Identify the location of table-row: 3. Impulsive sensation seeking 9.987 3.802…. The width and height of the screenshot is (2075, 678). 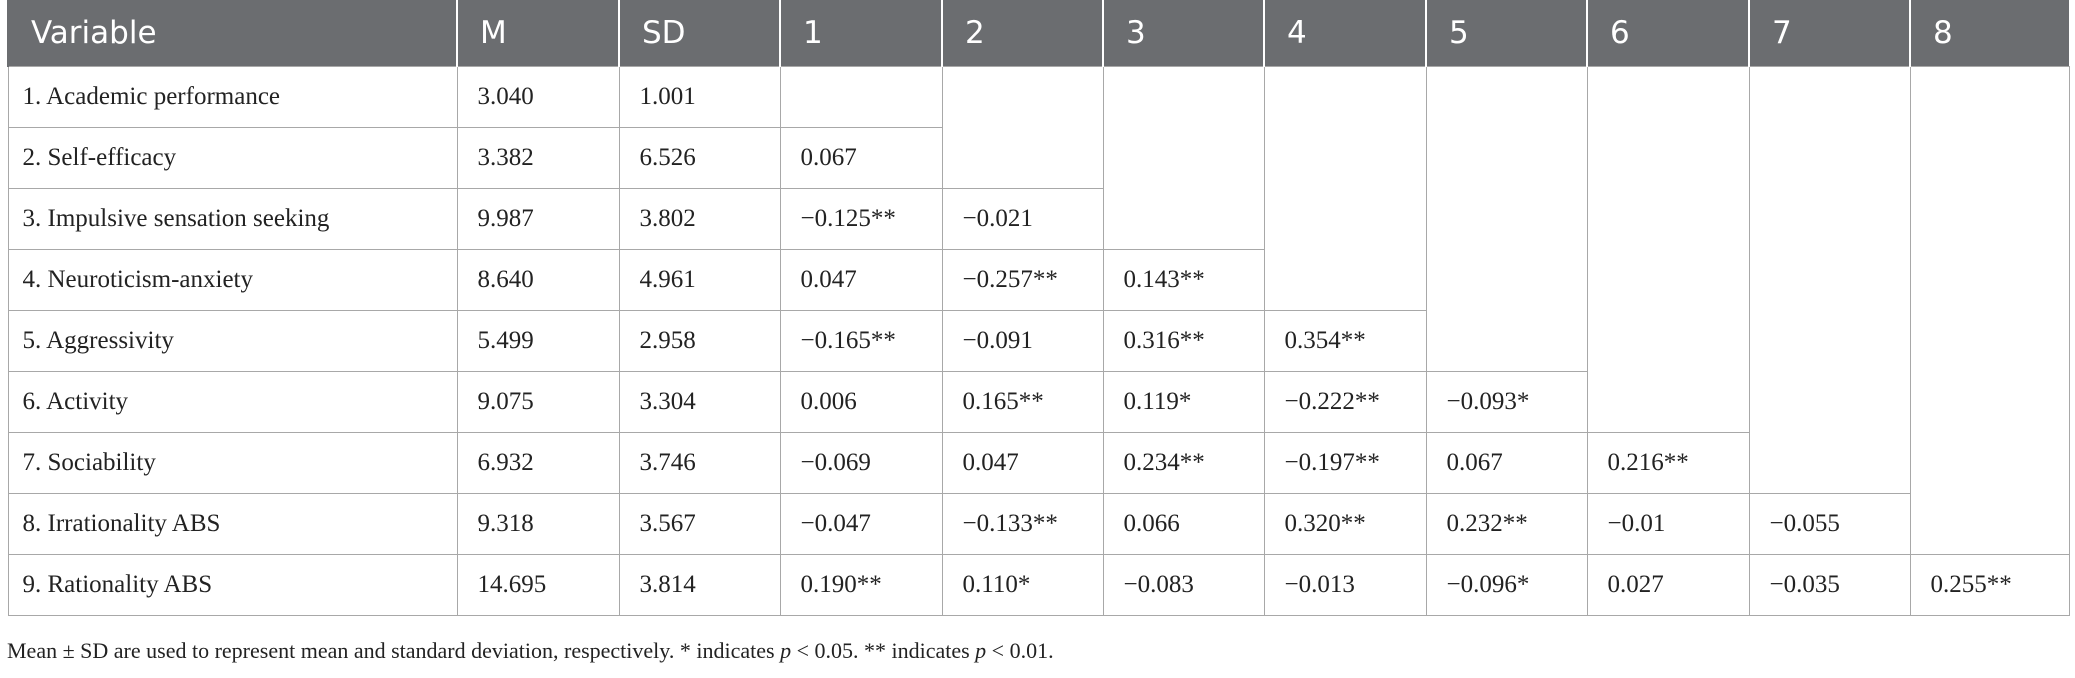
(1038, 219).